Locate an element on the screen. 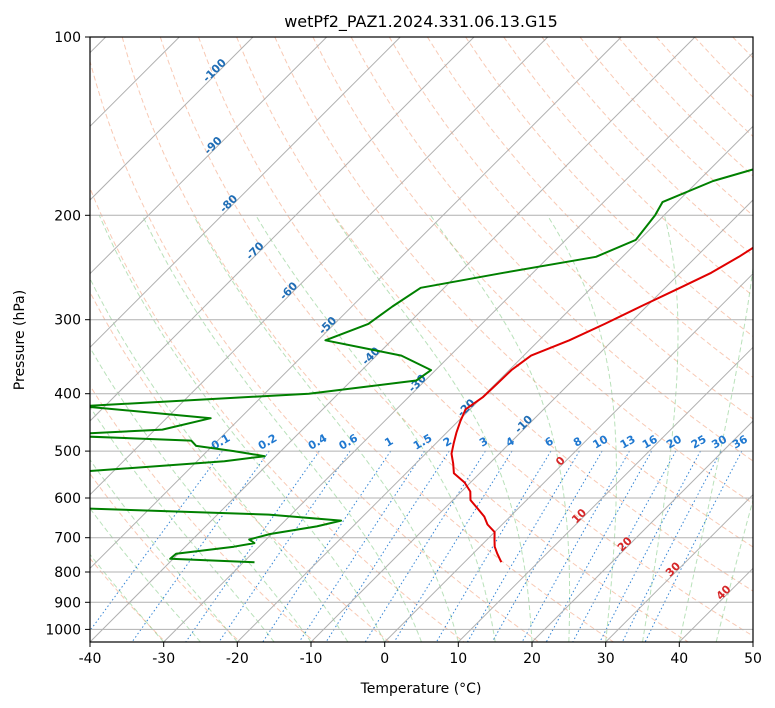 This screenshot has width=775, height=708. x-tick-label: 50 is located at coordinates (753, 659).